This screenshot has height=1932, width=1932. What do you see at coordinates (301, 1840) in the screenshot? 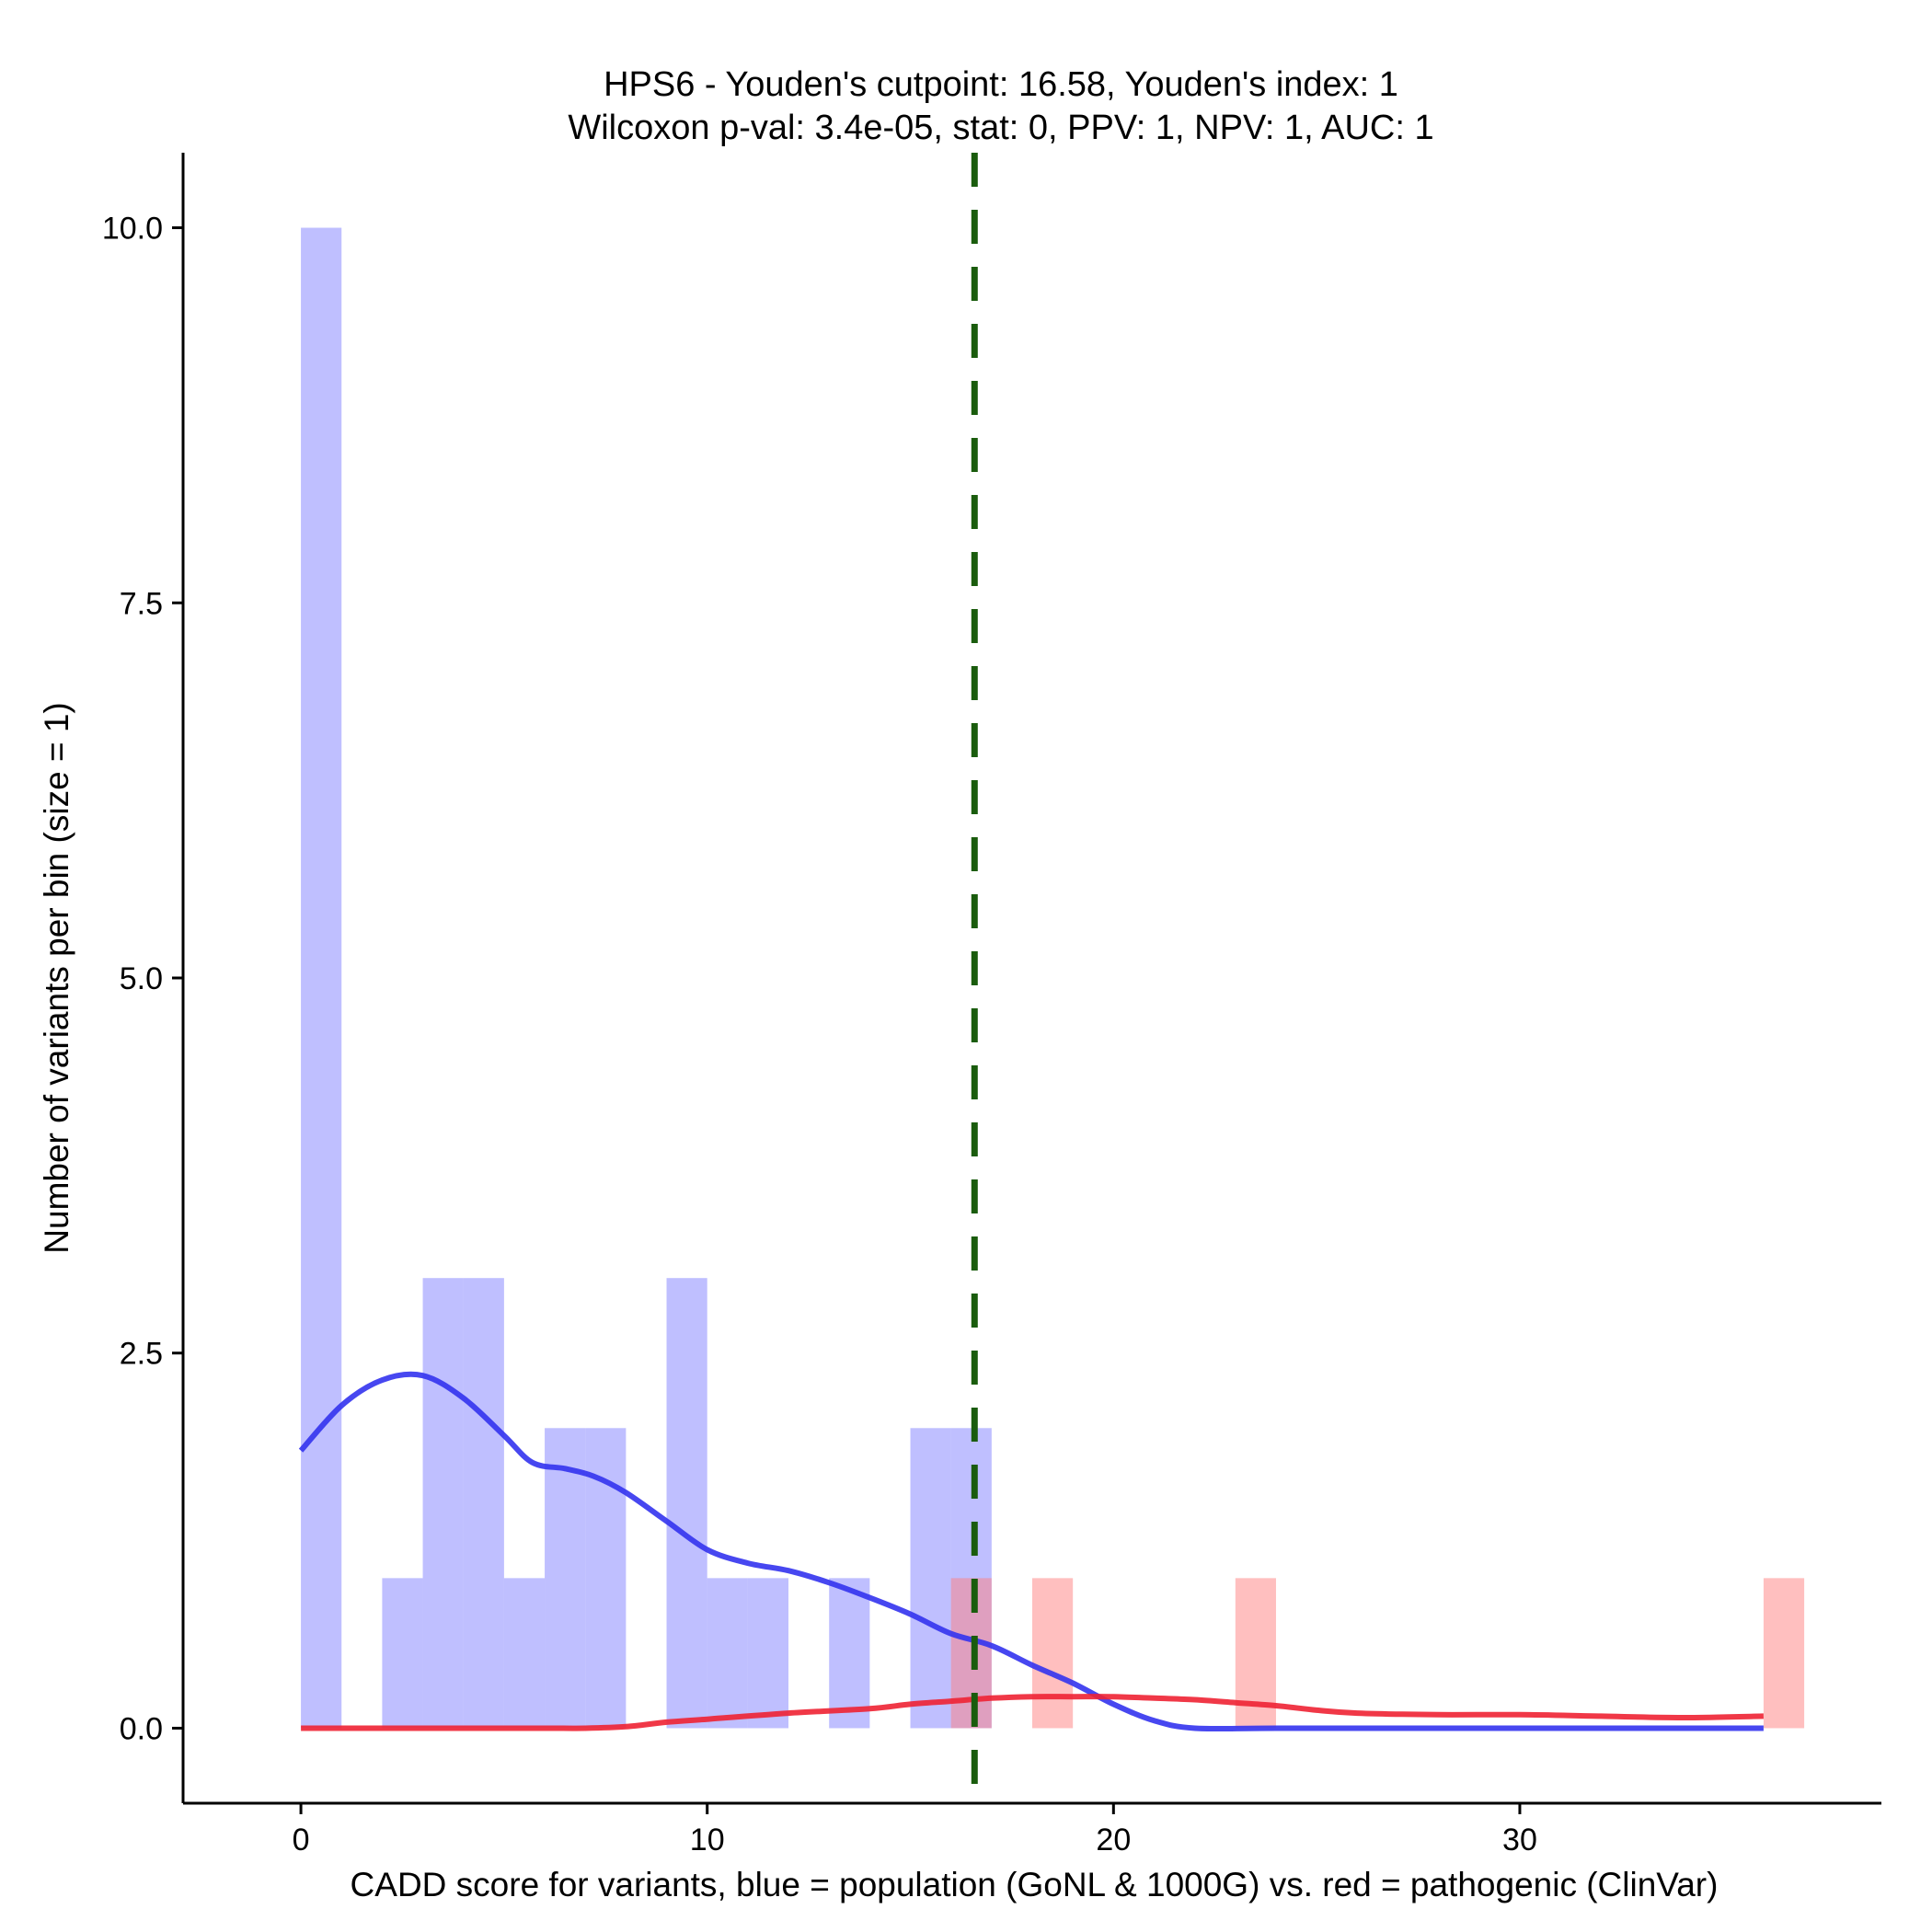
I see `x-tick-label: 0` at bounding box center [301, 1840].